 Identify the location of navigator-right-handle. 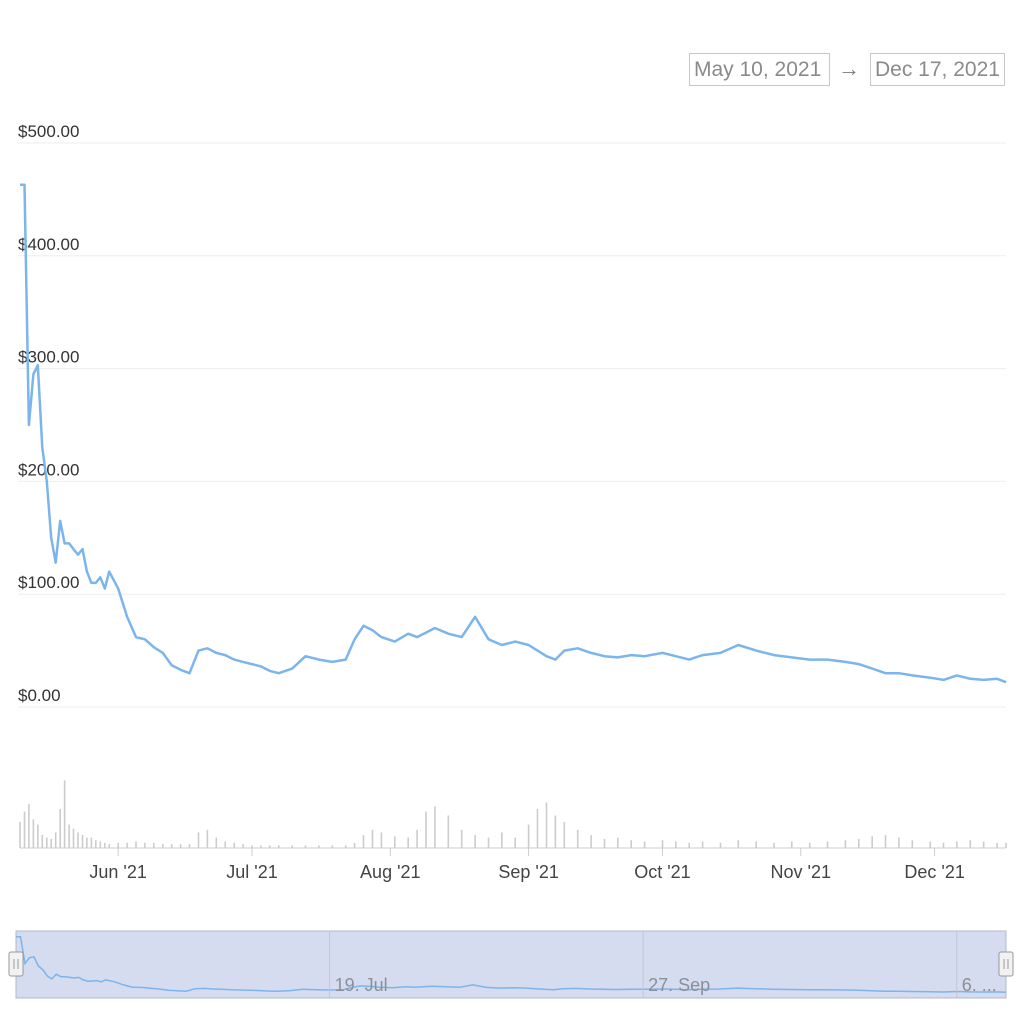
(1006, 964).